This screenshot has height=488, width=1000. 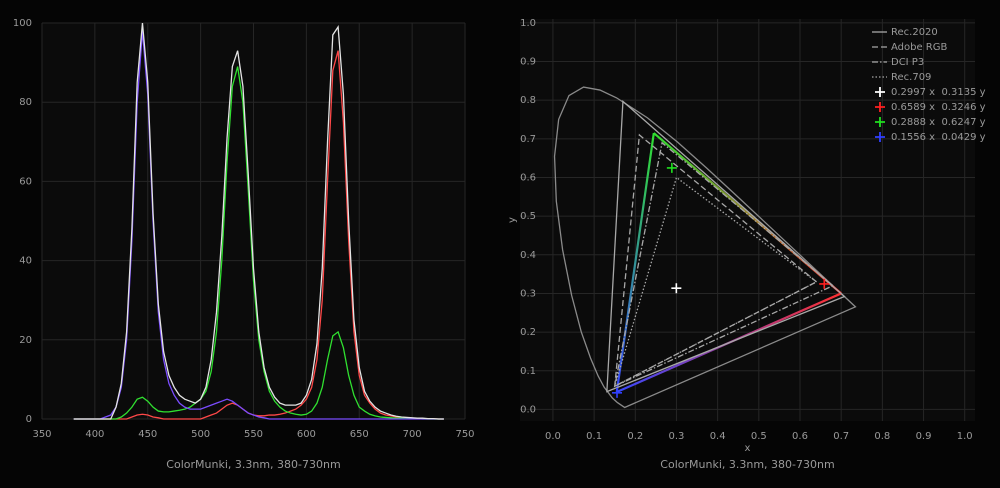 I want to click on y-tick-label: 0.5, so click(x=528, y=216).